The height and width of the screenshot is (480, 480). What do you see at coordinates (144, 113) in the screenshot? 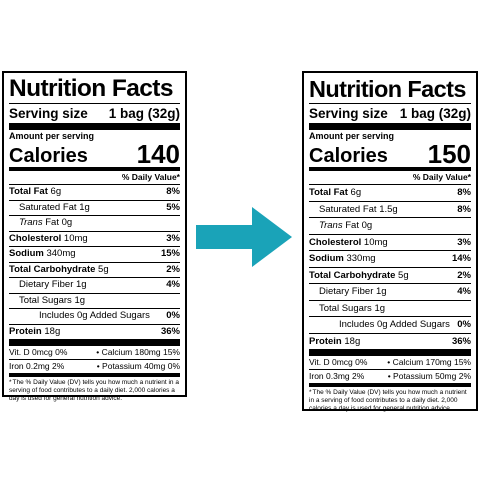
I see `serving-size-value: 1 bag (32g)` at bounding box center [144, 113].